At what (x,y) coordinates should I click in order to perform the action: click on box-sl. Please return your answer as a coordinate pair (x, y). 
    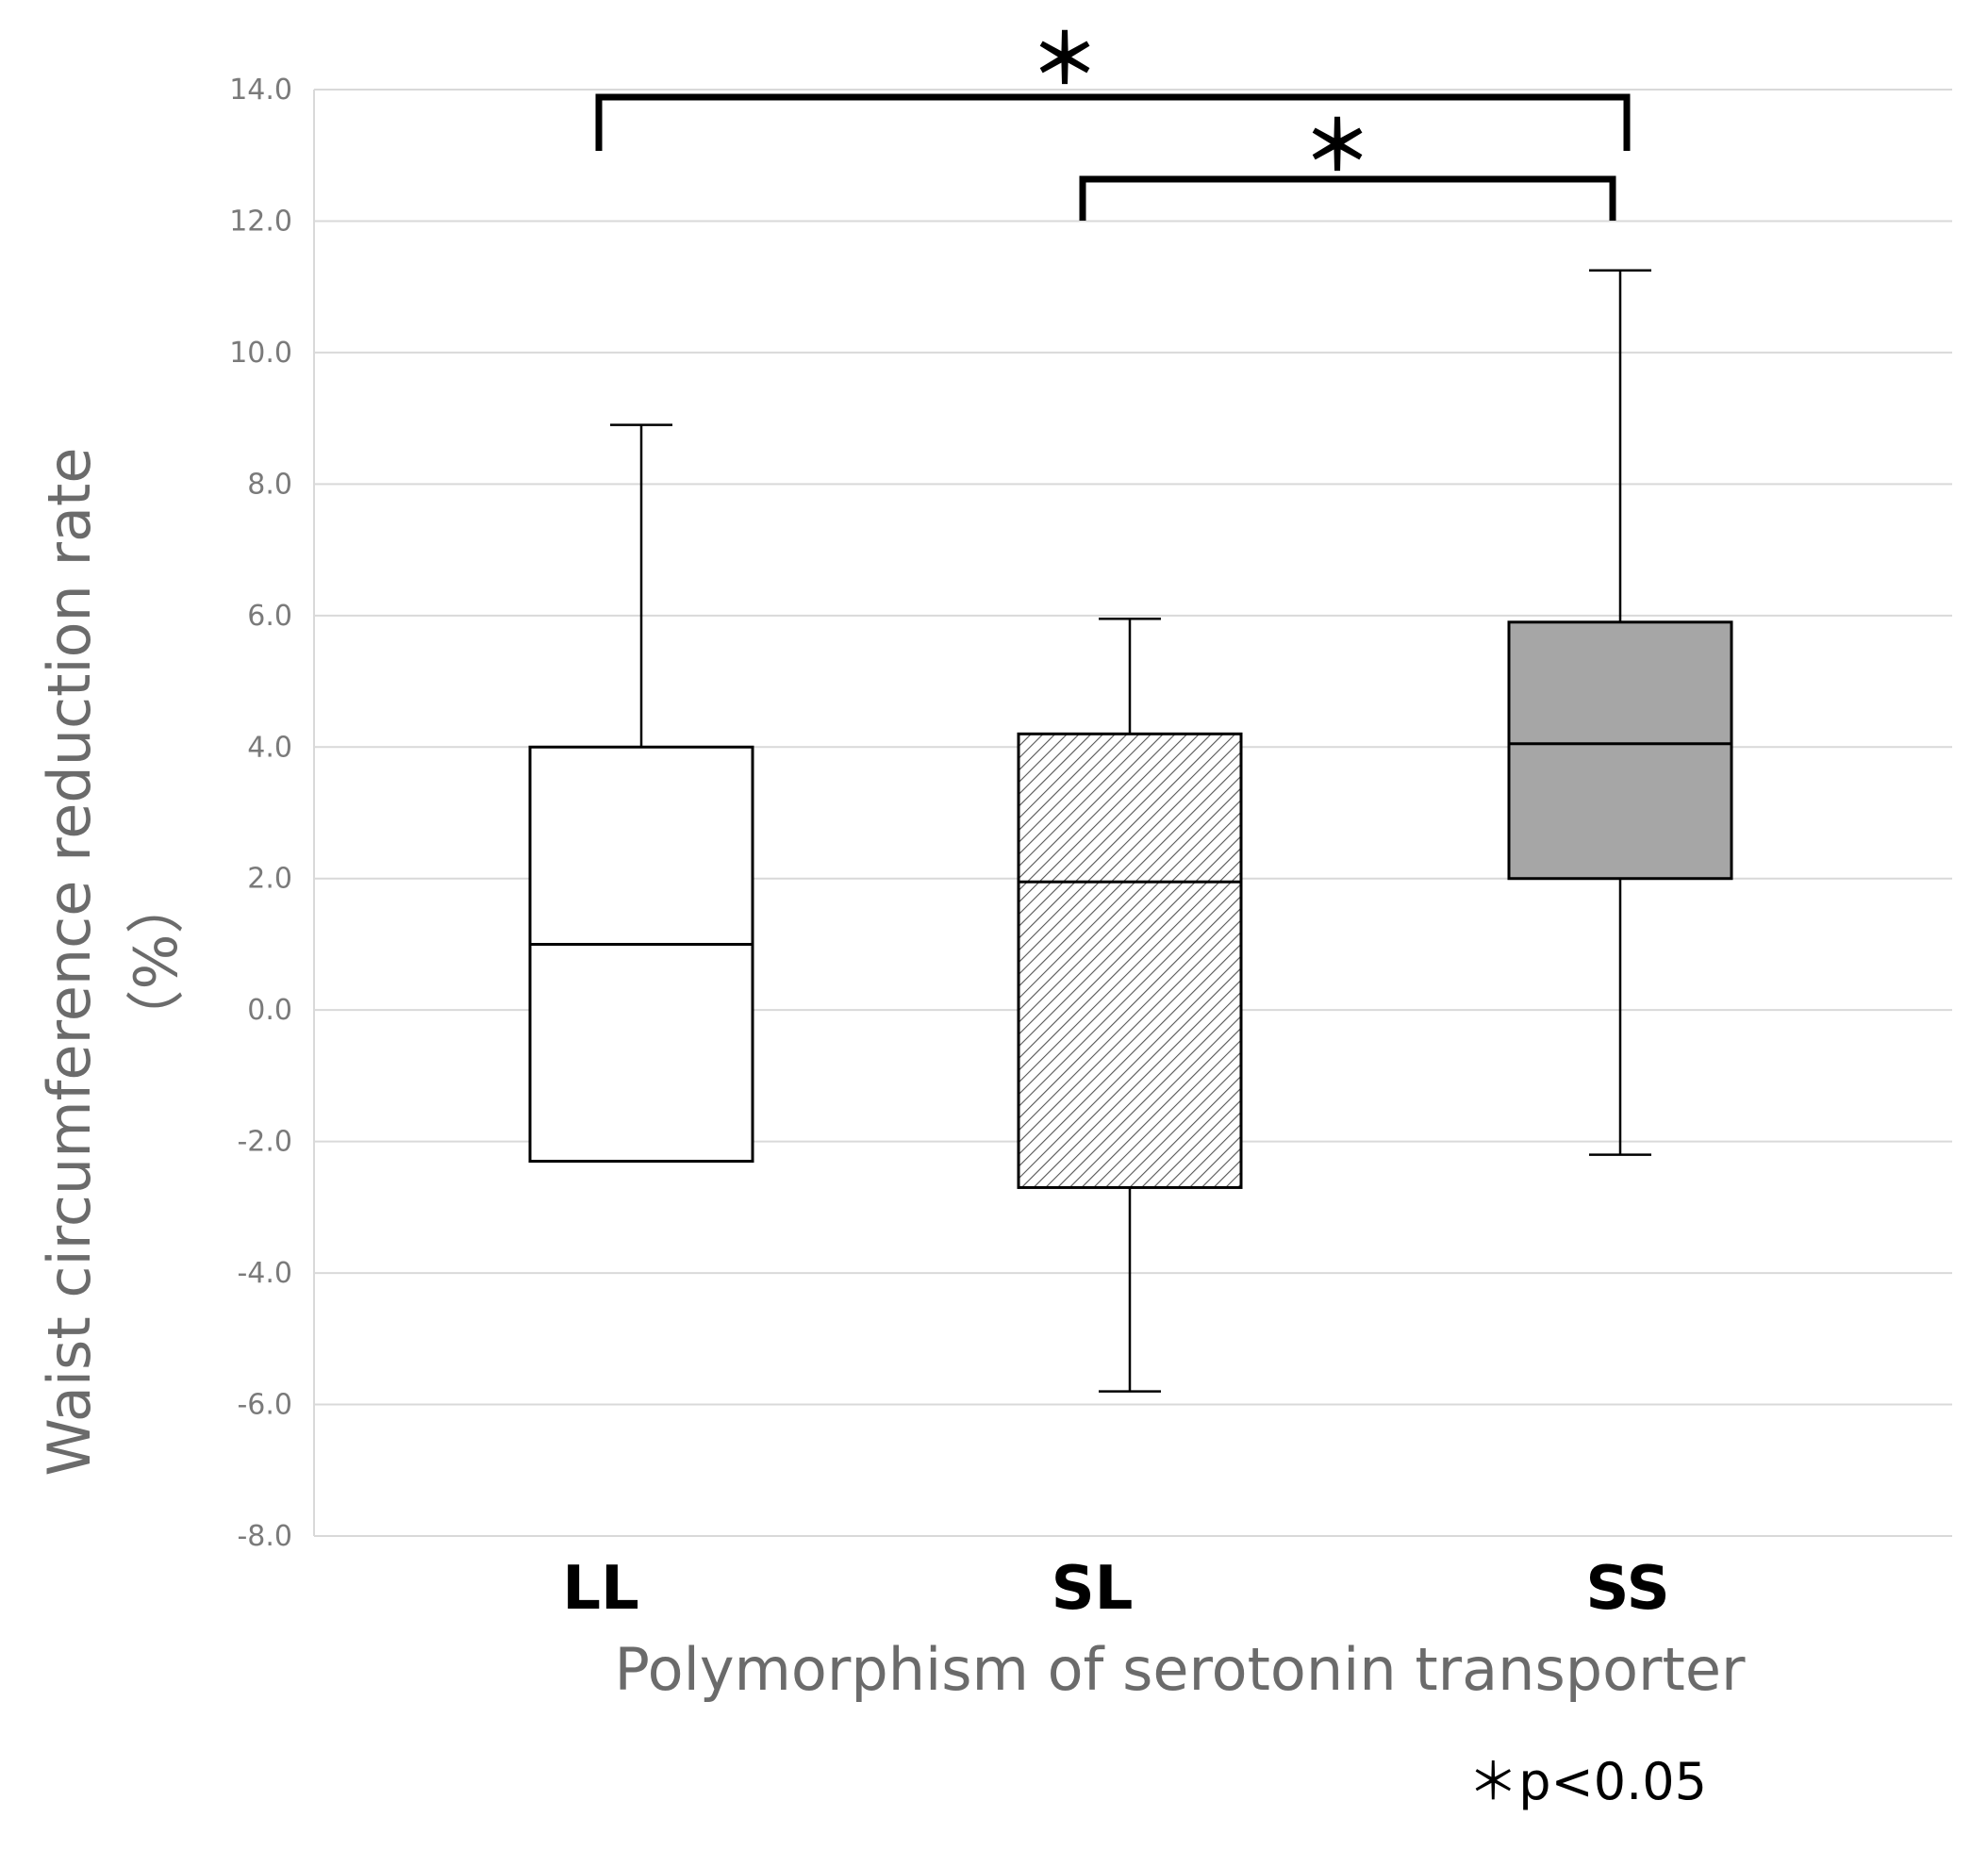
    Looking at the image, I should click on (1130, 1006).